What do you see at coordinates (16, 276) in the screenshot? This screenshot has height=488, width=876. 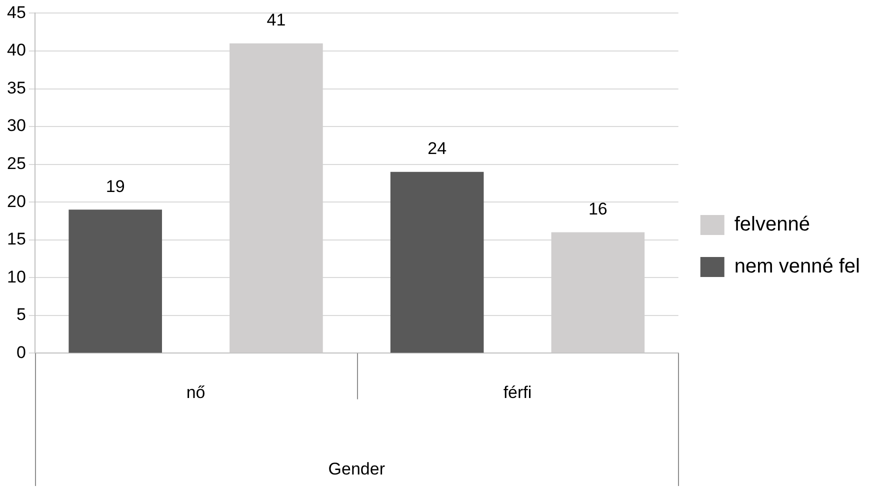 I see `y-tick-label: 10` at bounding box center [16, 276].